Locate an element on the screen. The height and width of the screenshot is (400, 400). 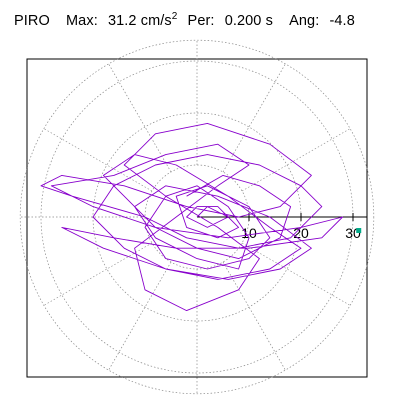
max-label: Max: is located at coordinates (82, 21).